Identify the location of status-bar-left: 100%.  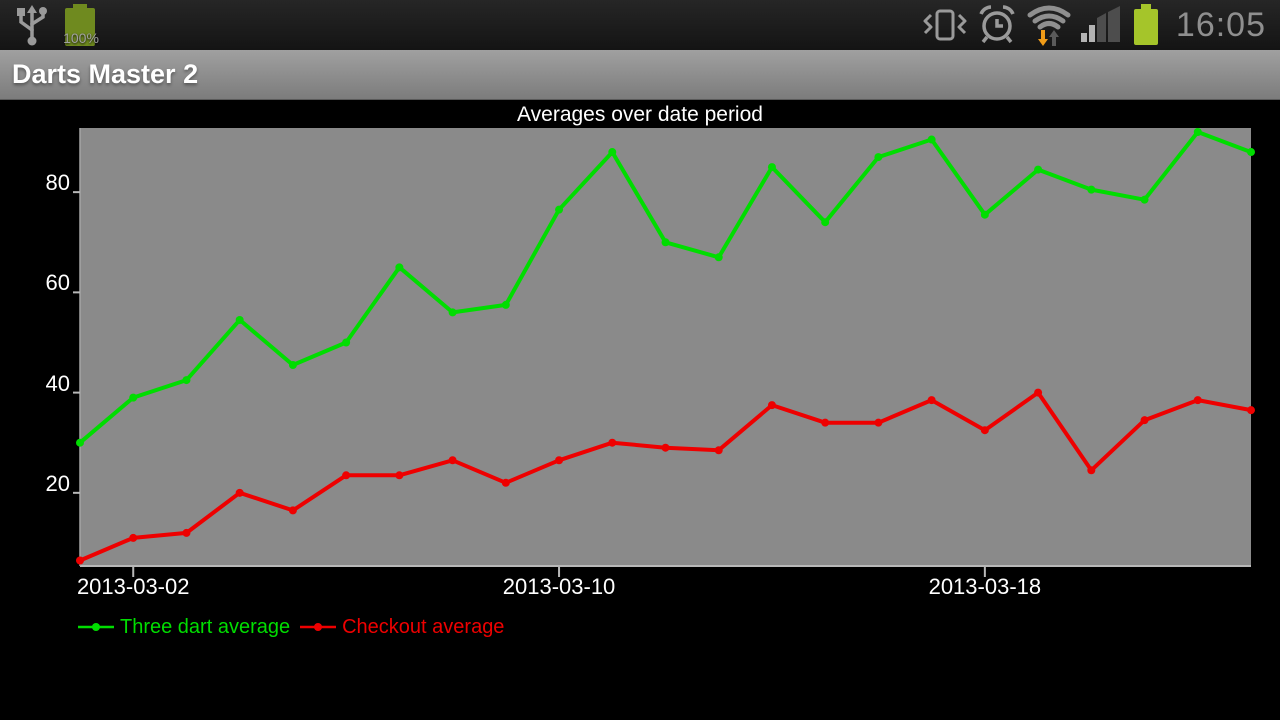
(57, 25).